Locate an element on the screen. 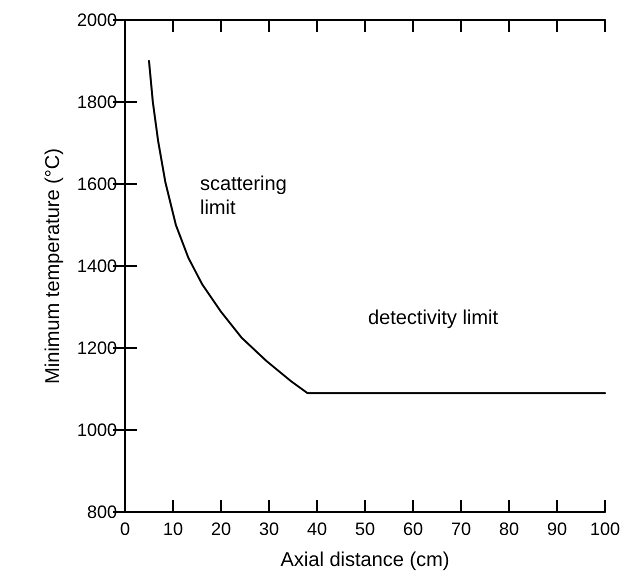 The image size is (639, 575). y-tick-label: 1000 is located at coordinates (96, 430).